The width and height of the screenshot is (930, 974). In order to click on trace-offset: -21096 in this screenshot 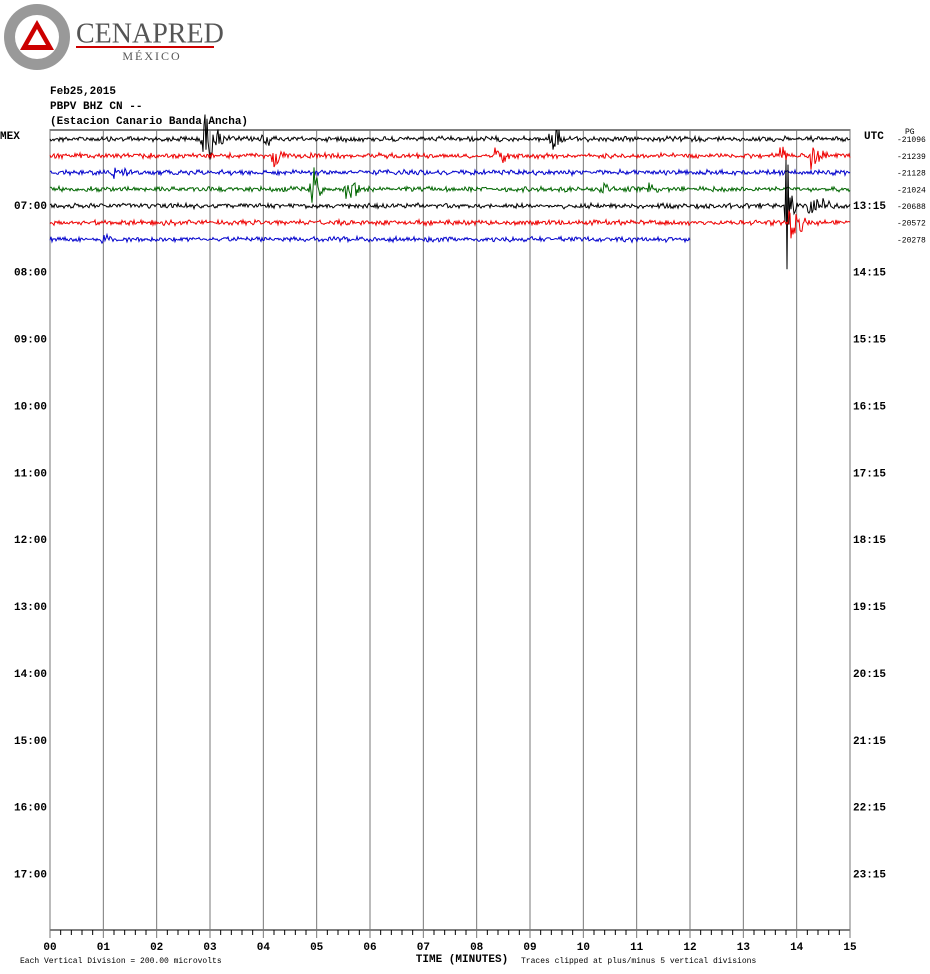, I will do `click(911, 140)`.